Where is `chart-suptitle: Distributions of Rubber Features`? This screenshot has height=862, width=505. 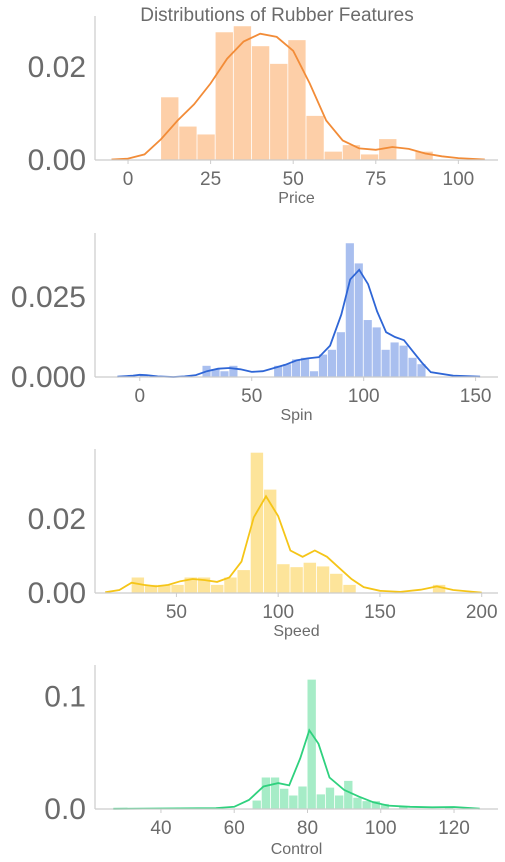 chart-suptitle: Distributions of Rubber Features is located at coordinates (277, 15).